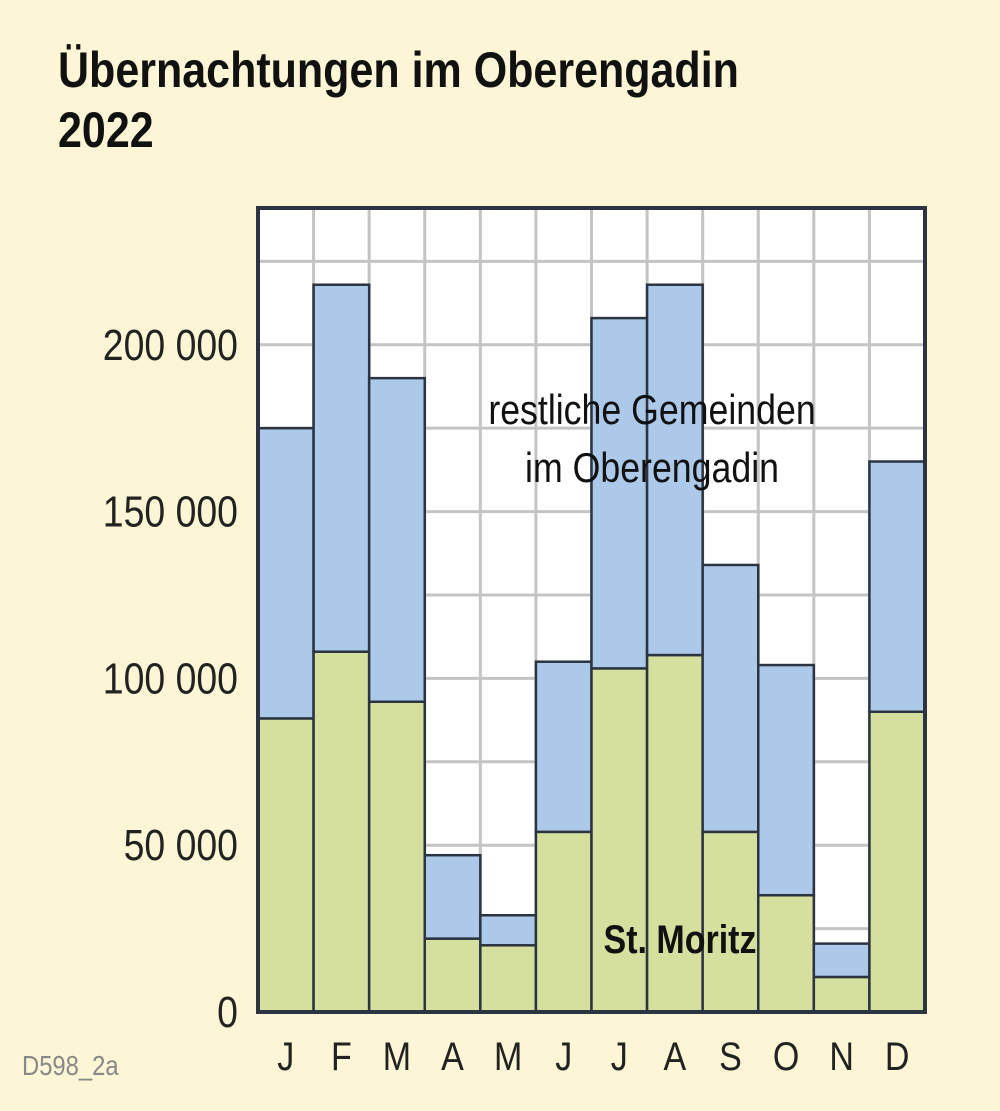  I want to click on y-tick-label: 100 000, so click(170, 679).